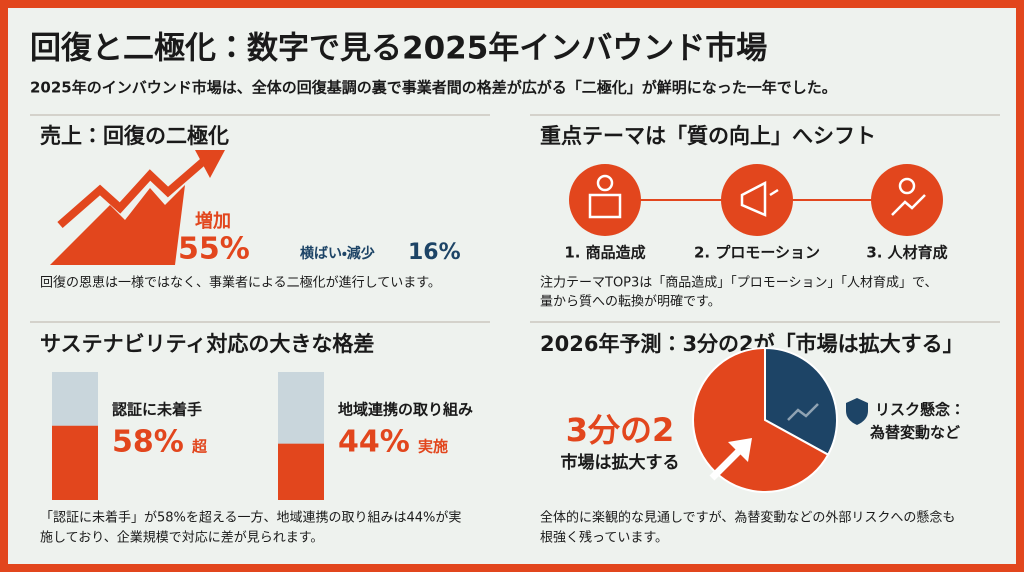 This screenshot has width=1024, height=572. Describe the element at coordinates (920, 410) in the screenshot. I see `risk-title: リスク懸念：` at that location.